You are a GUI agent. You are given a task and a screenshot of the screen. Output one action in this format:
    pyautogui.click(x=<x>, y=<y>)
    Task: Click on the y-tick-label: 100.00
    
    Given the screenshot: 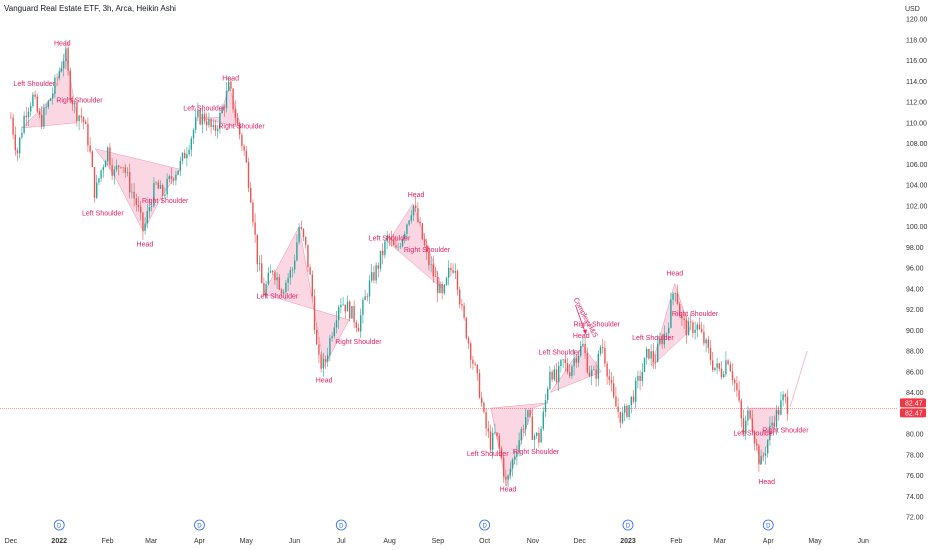 What is the action you would take?
    pyautogui.click(x=917, y=227)
    